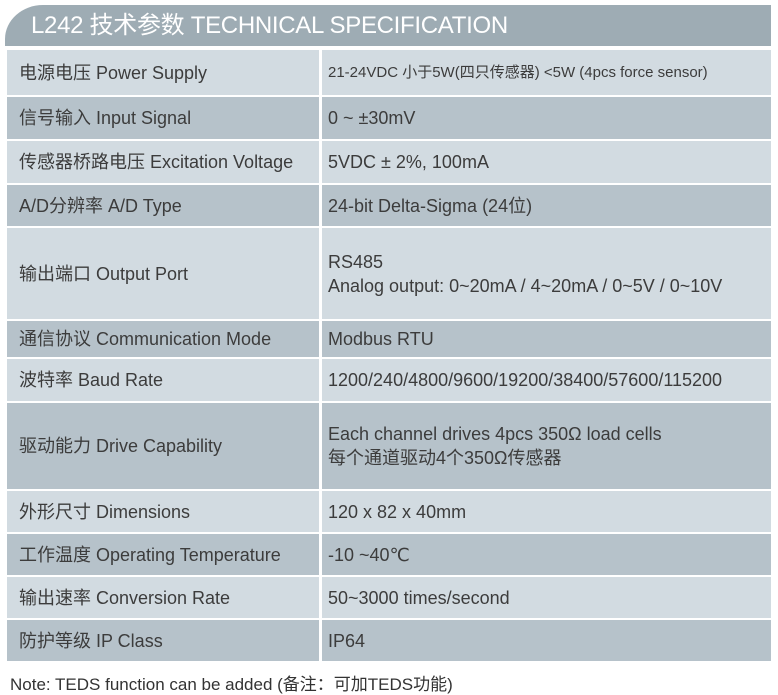 The width and height of the screenshot is (778, 695). I want to click on spec-value-line: IP64, so click(347, 640).